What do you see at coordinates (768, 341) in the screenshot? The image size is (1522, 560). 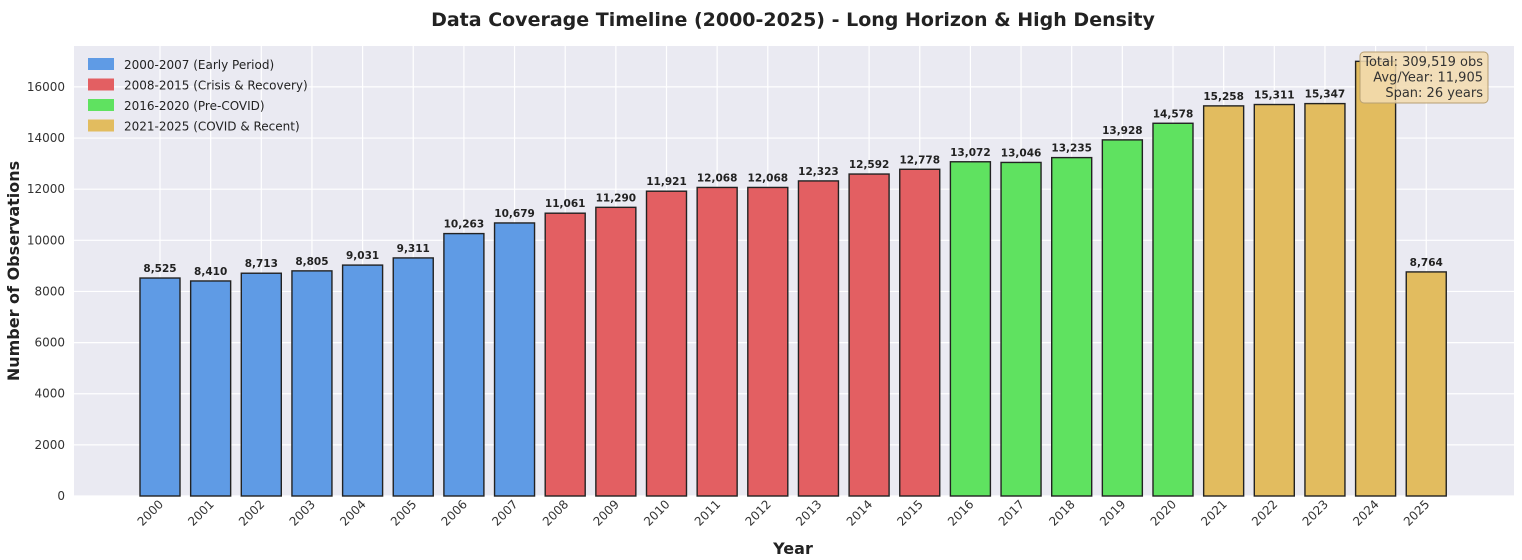 I see `bar-2012` at bounding box center [768, 341].